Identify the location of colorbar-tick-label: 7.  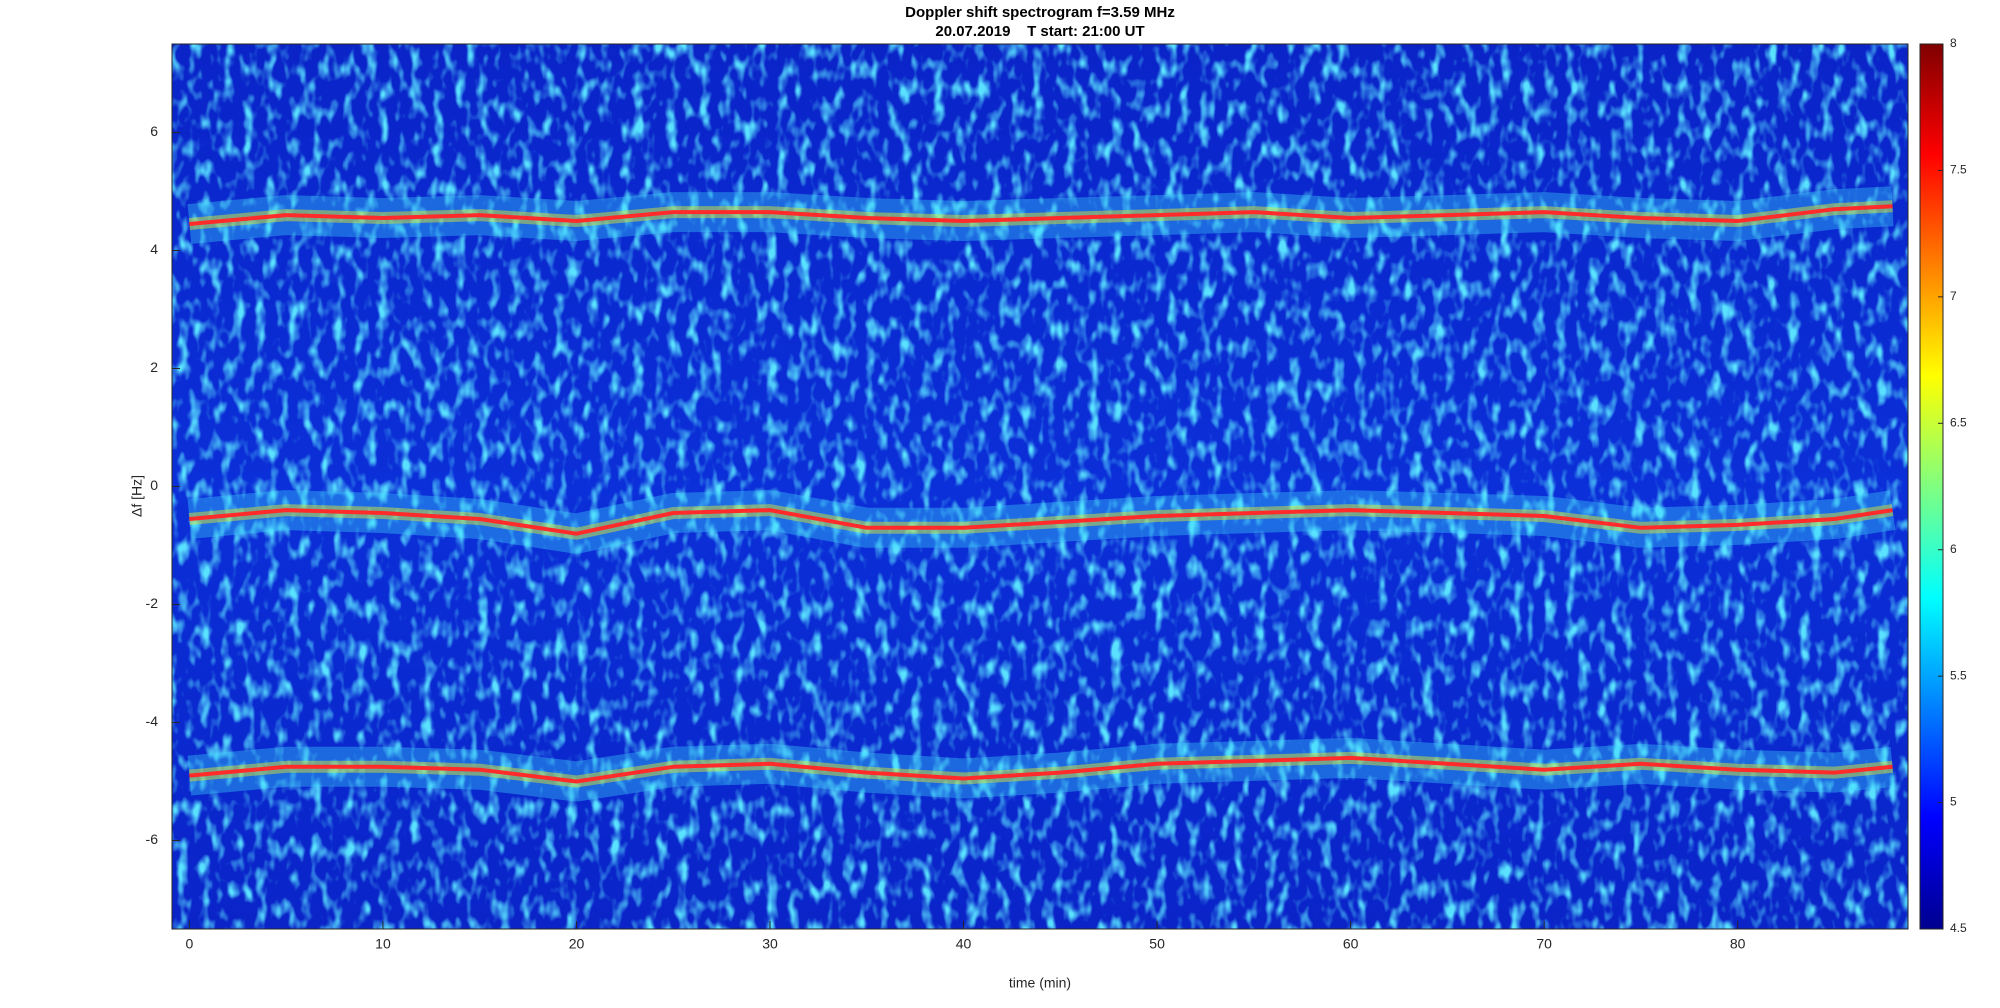
(1953, 296).